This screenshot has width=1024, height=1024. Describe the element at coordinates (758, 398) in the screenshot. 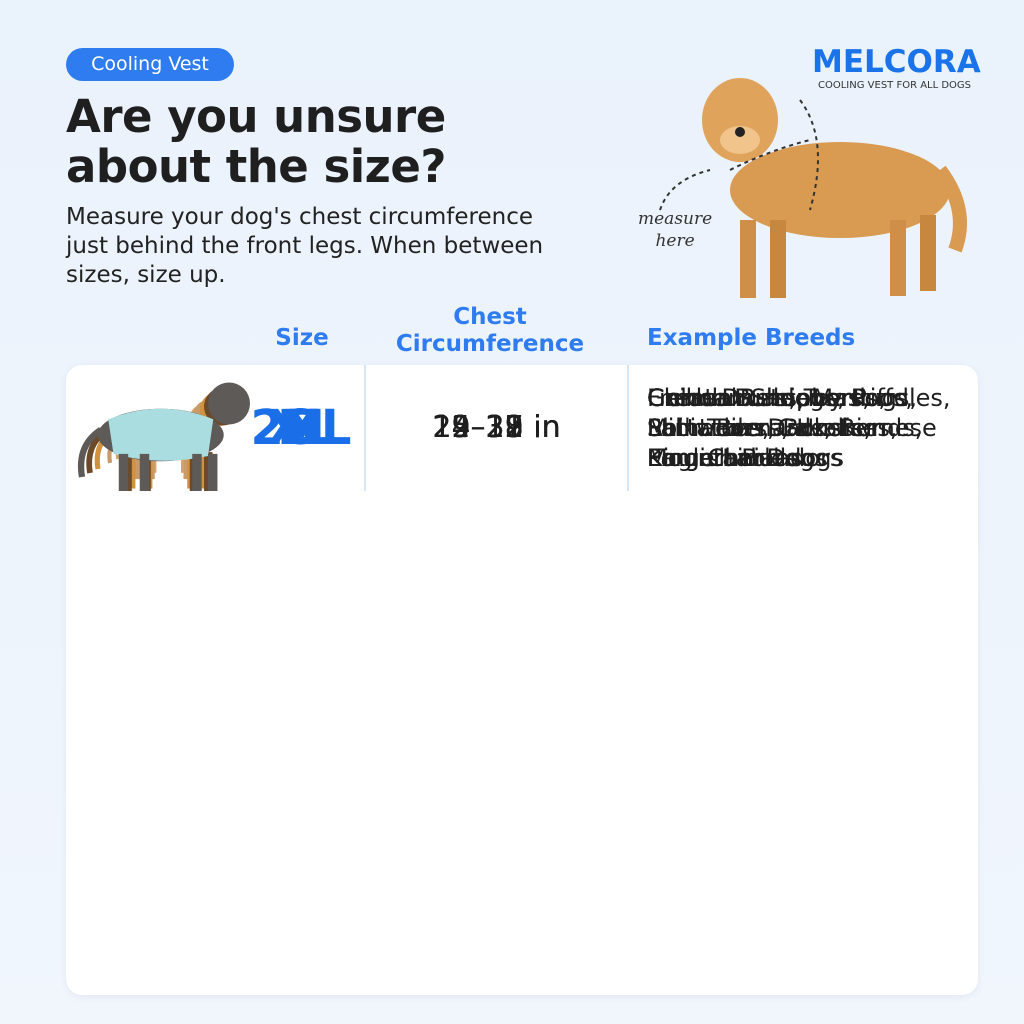

I see `breed-line: Golden Retrievers,` at that location.